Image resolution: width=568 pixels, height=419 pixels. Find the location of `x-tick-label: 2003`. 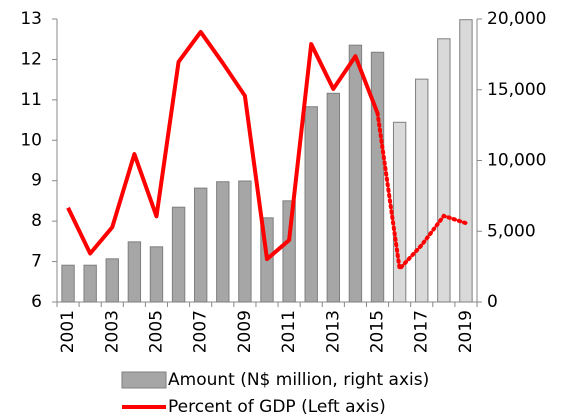

x-tick-label: 2003 is located at coordinates (112, 331).